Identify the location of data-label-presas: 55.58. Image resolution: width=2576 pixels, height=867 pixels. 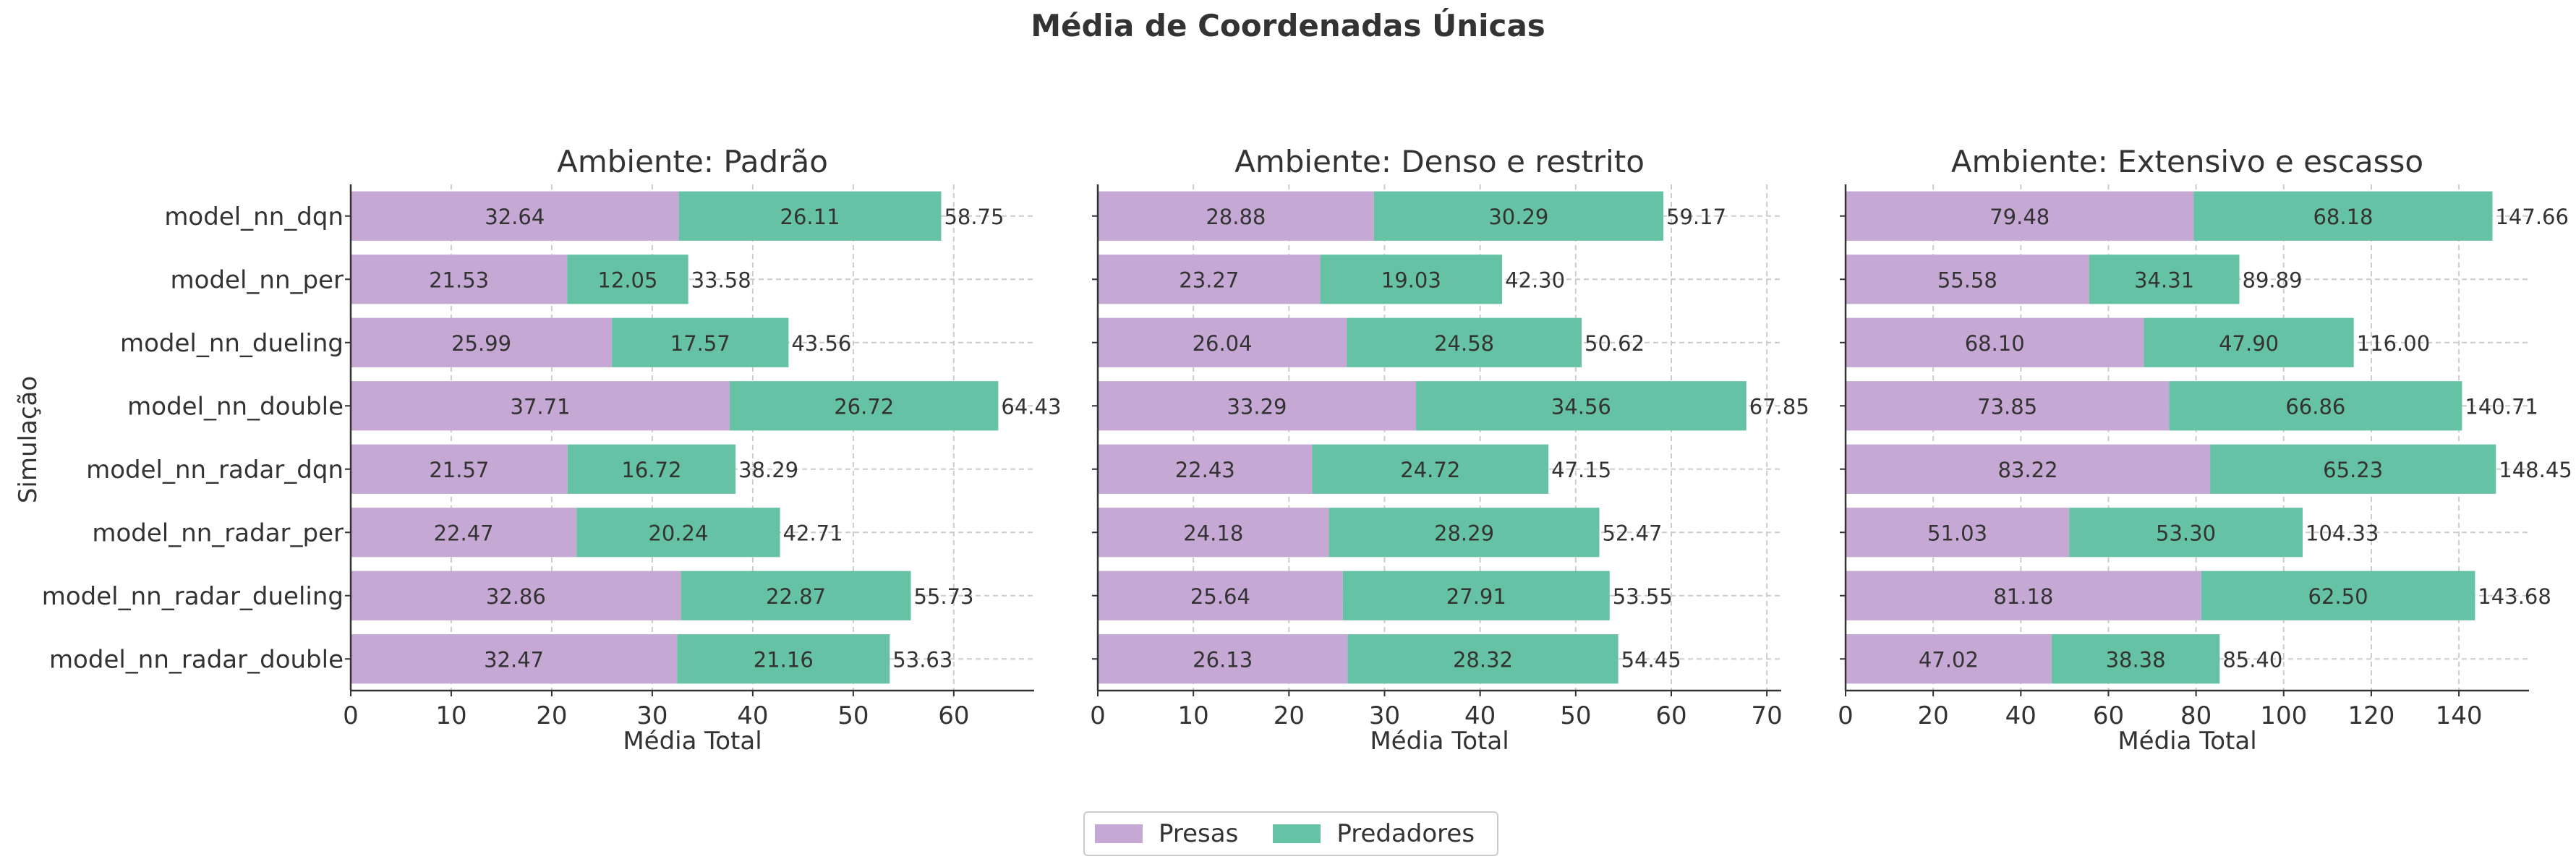
(1967, 280).